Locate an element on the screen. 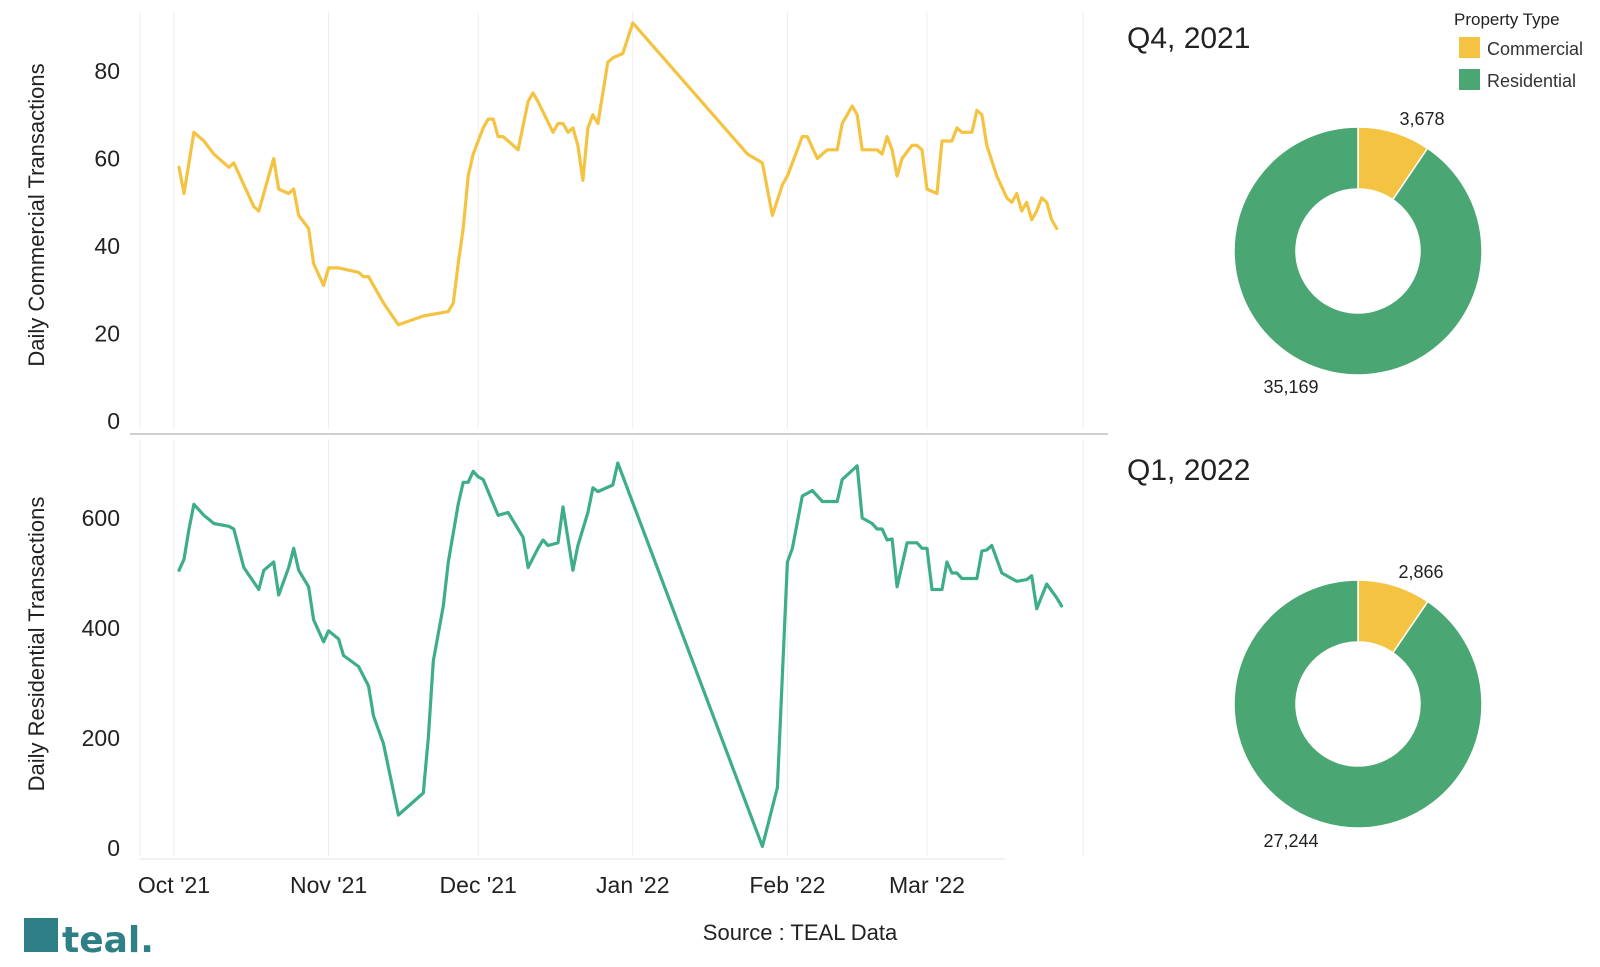 This screenshot has width=1600, height=967. residential-y-tick-3: 600 is located at coordinates (101, 518).